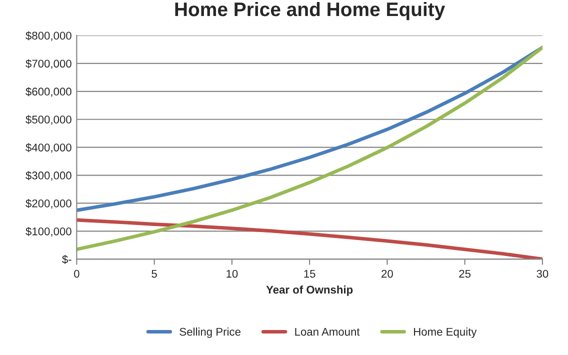 Image resolution: width=568 pixels, height=355 pixels. I want to click on legend-label: Home Equity, so click(445, 333).